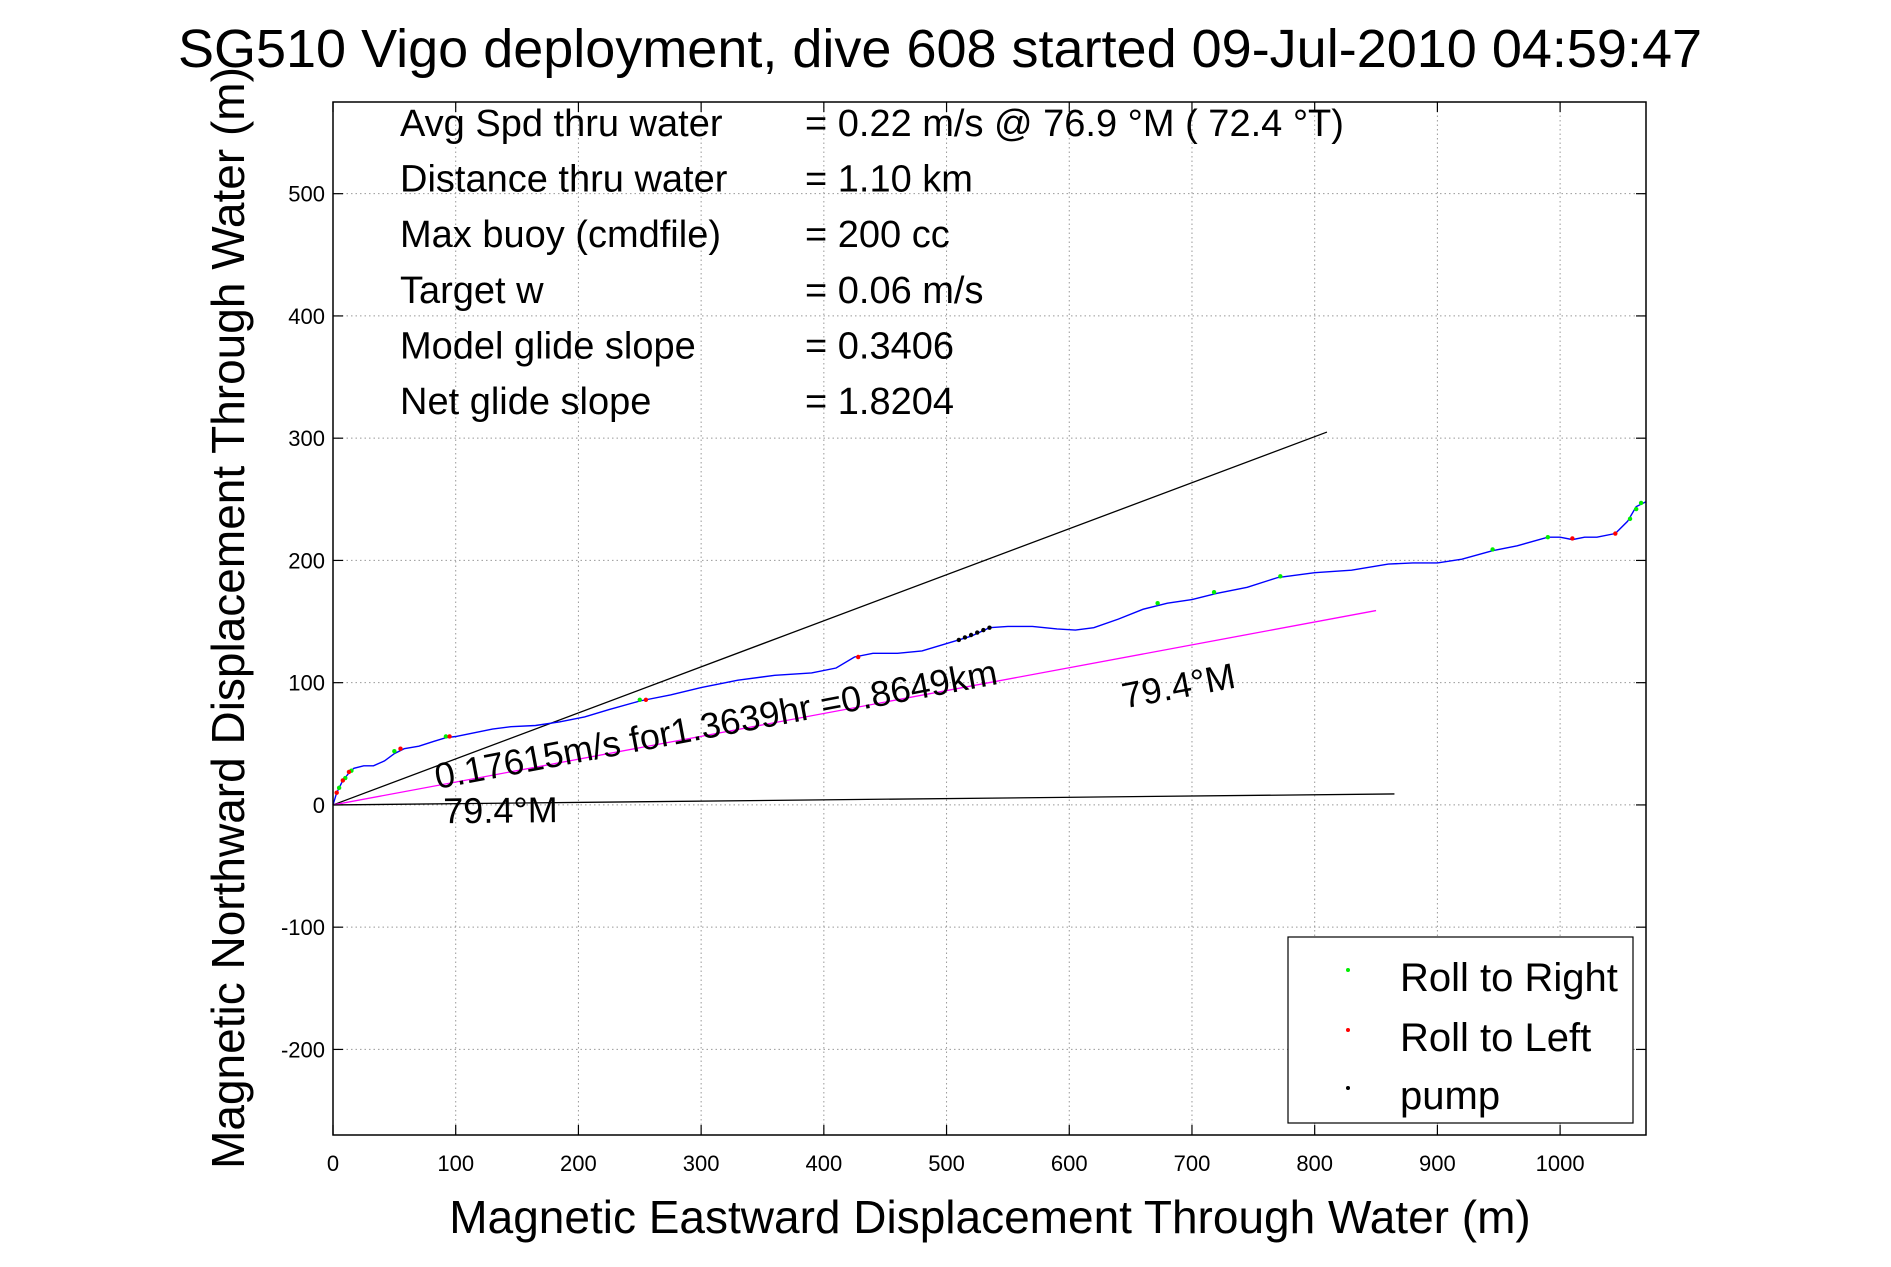  I want to click on stat-label: Model glide slope, so click(548, 346).